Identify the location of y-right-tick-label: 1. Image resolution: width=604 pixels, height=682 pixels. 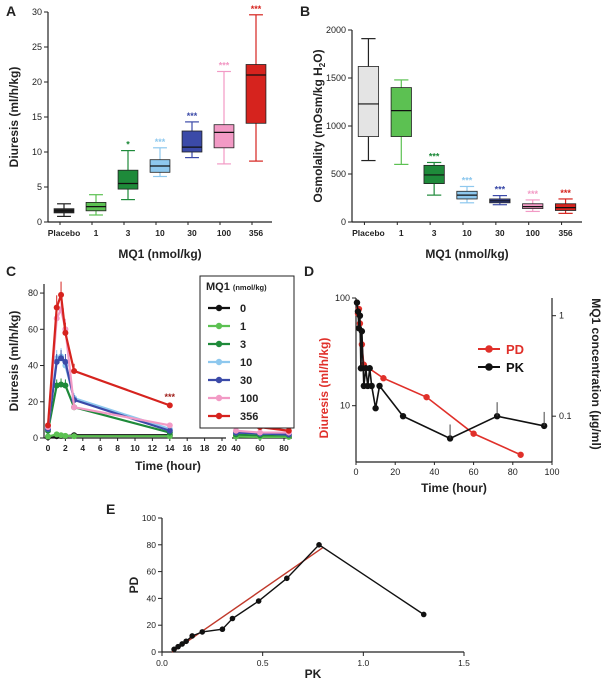
(561, 316).